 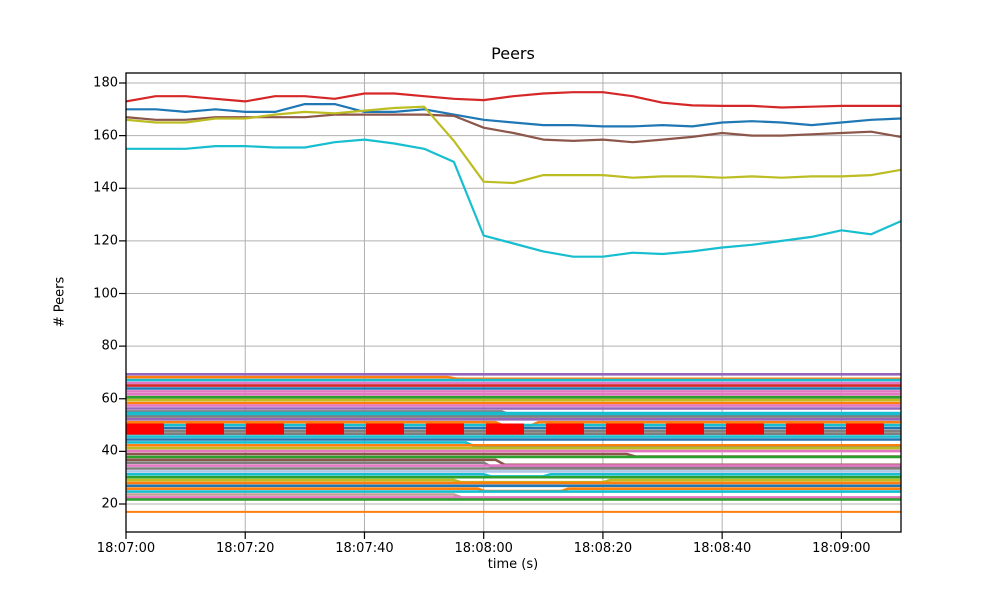 What do you see at coordinates (105, 136) in the screenshot?
I see `y-tick-label: 160` at bounding box center [105, 136].